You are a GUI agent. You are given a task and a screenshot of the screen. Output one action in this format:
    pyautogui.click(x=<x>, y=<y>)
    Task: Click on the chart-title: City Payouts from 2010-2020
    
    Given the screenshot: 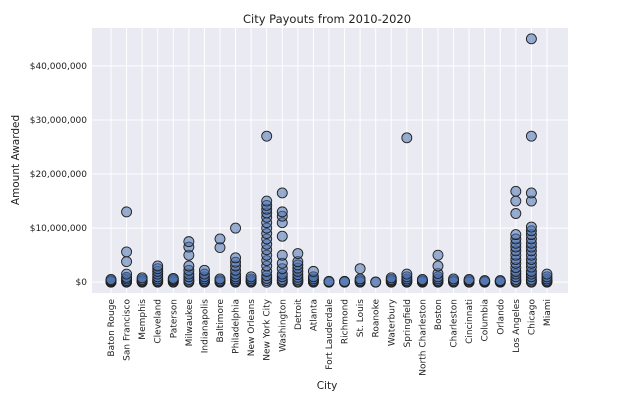 What is the action you would take?
    pyautogui.click(x=327, y=19)
    